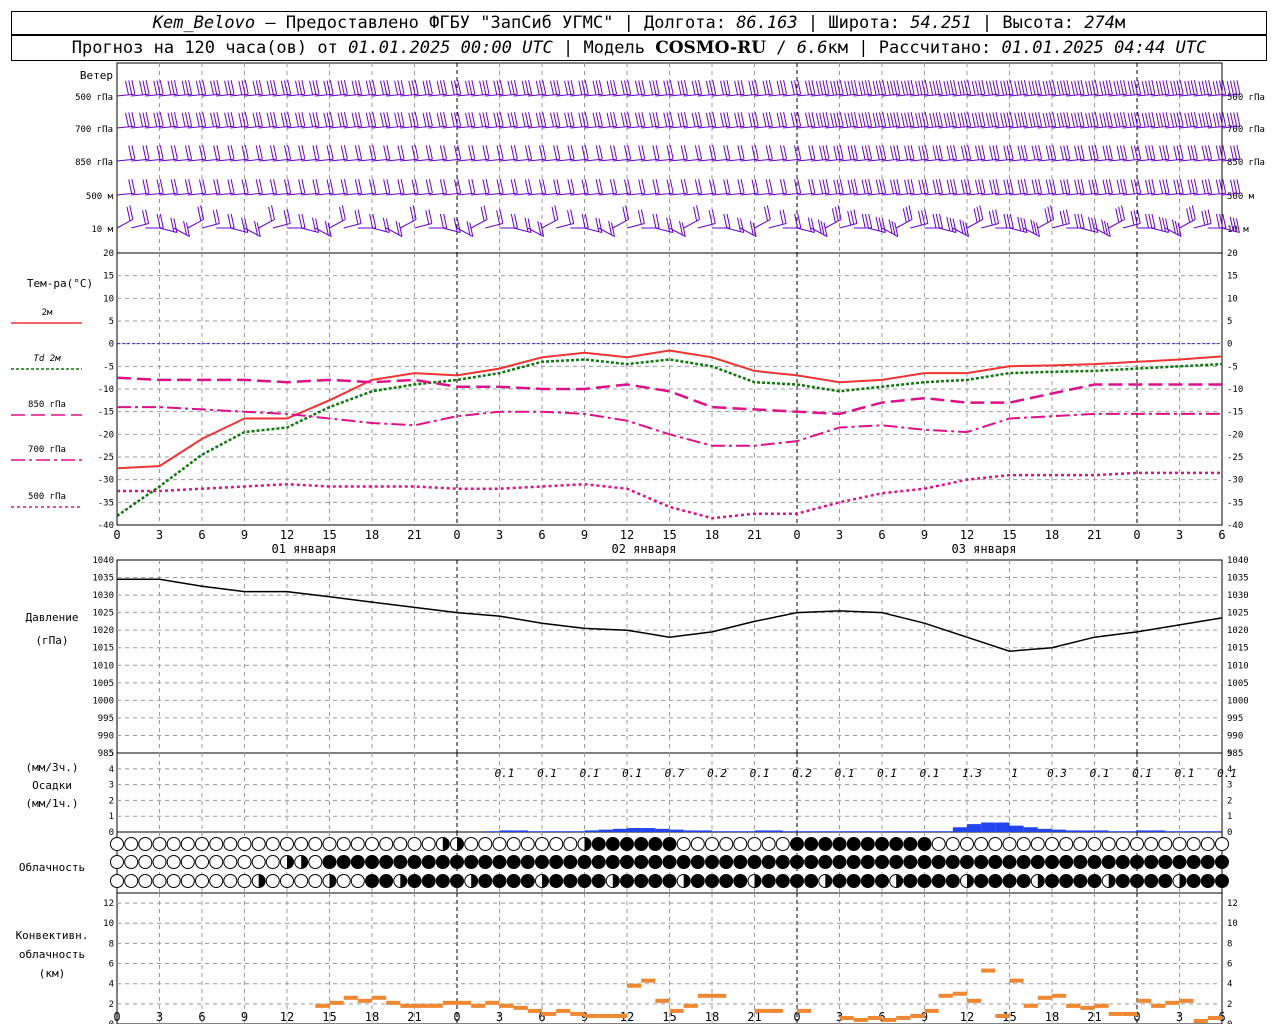 The width and height of the screenshot is (1280, 1024). What do you see at coordinates (201, 1017) in the screenshot?
I see `x-tick-label-bottom: 6` at bounding box center [201, 1017].